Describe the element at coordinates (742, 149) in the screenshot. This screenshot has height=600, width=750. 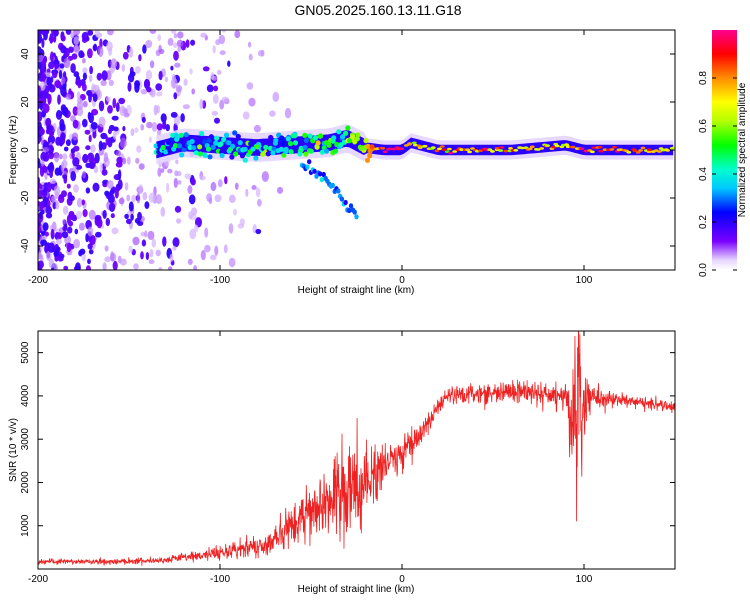
I see `colorbar-label: Normalized spectral amplitude` at that location.